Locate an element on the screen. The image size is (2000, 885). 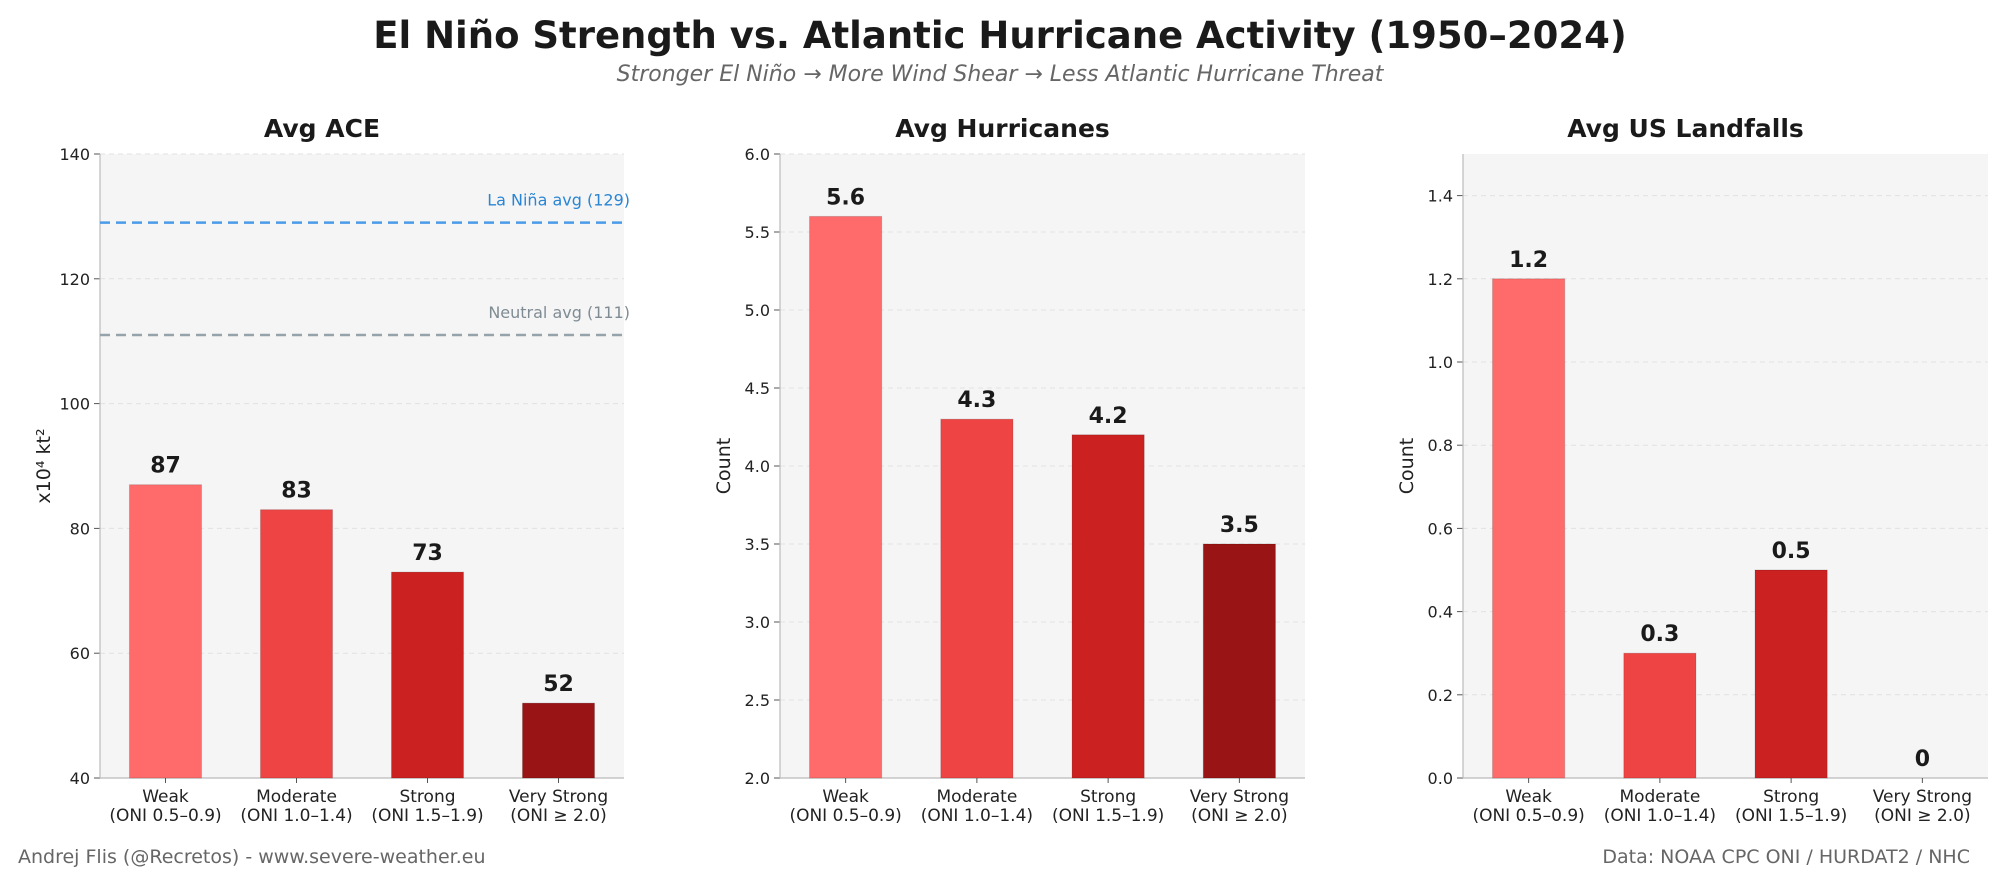
y-tick-label: 120 is located at coordinates (74, 279).